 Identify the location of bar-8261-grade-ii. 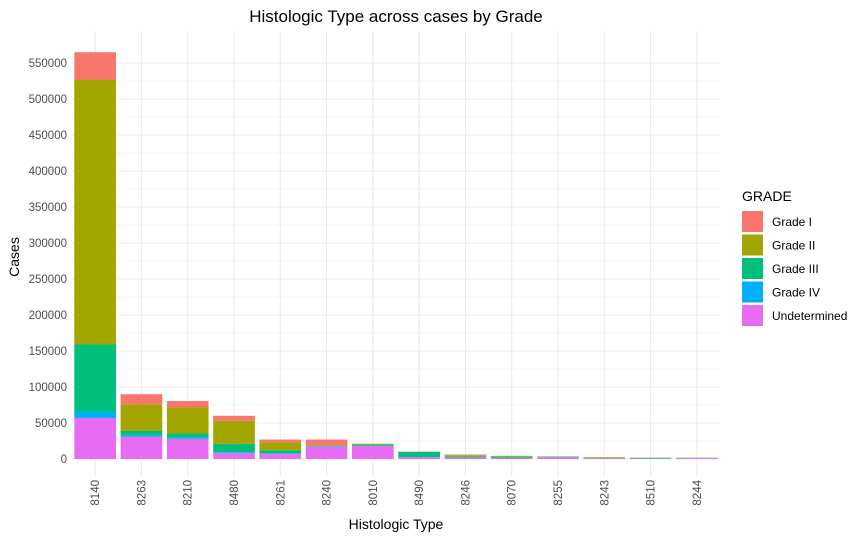
(280, 446).